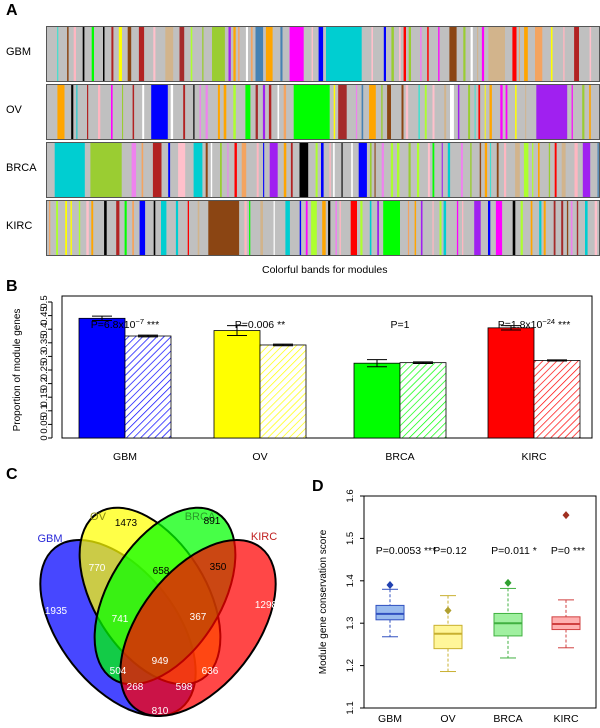 Image resolution: width=600 pixels, height=728 pixels. Describe the element at coordinates (44, 370) in the screenshot. I see `y-tick-label: 0.25` at that location.